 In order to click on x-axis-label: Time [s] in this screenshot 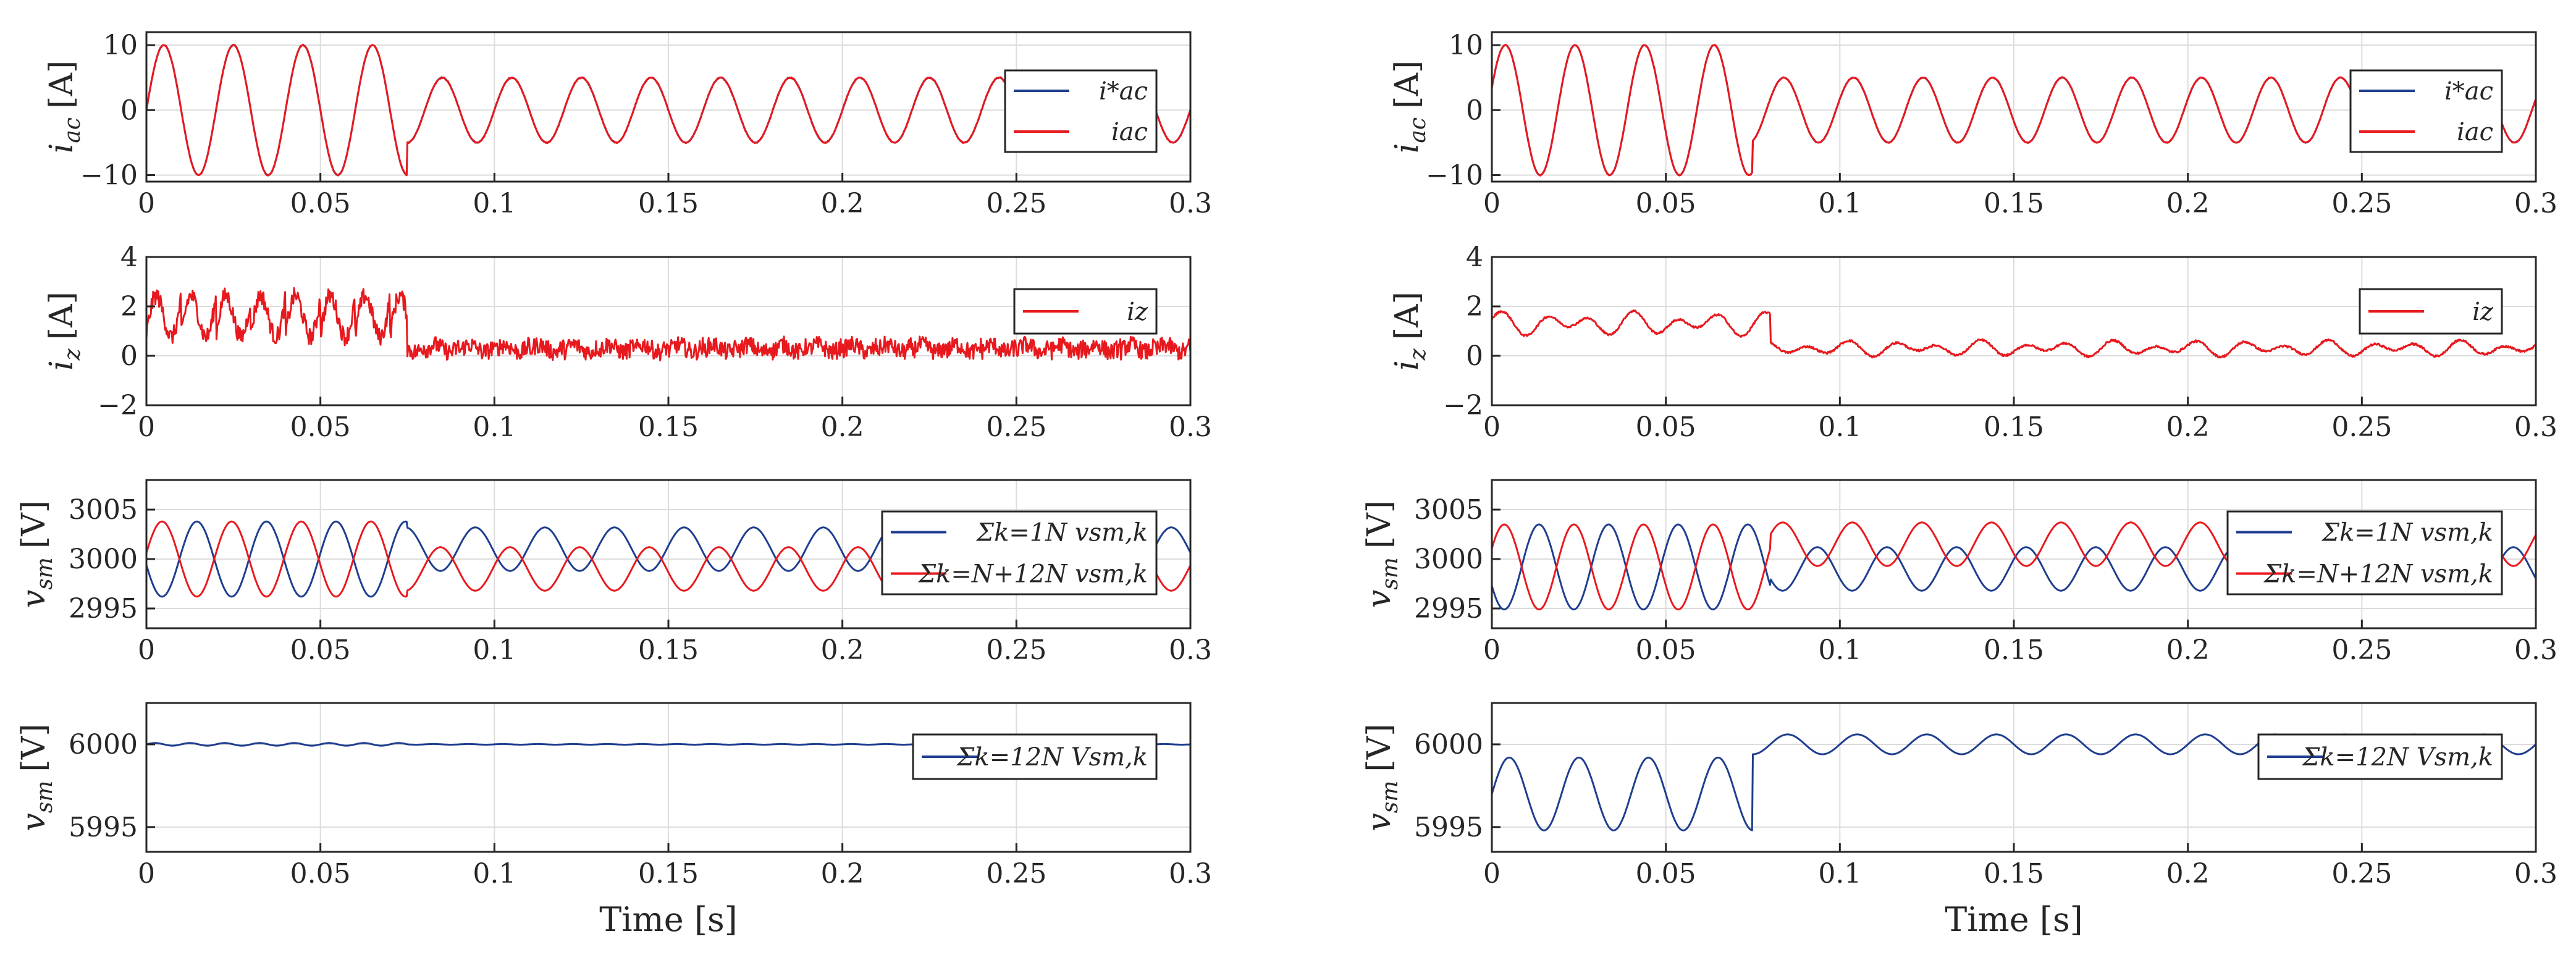, I will do `click(668, 919)`.